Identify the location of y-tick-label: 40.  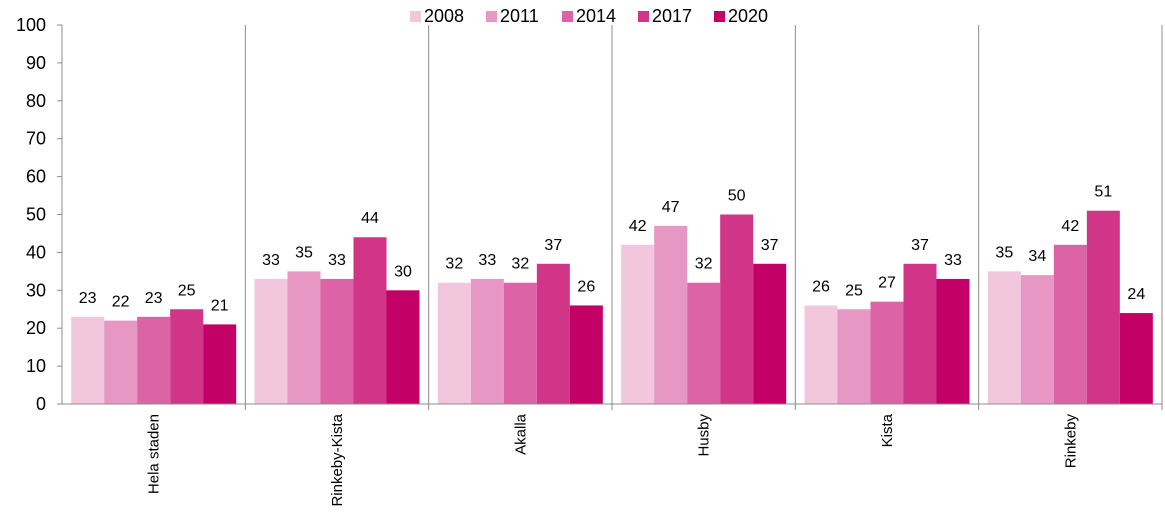
(36, 252).